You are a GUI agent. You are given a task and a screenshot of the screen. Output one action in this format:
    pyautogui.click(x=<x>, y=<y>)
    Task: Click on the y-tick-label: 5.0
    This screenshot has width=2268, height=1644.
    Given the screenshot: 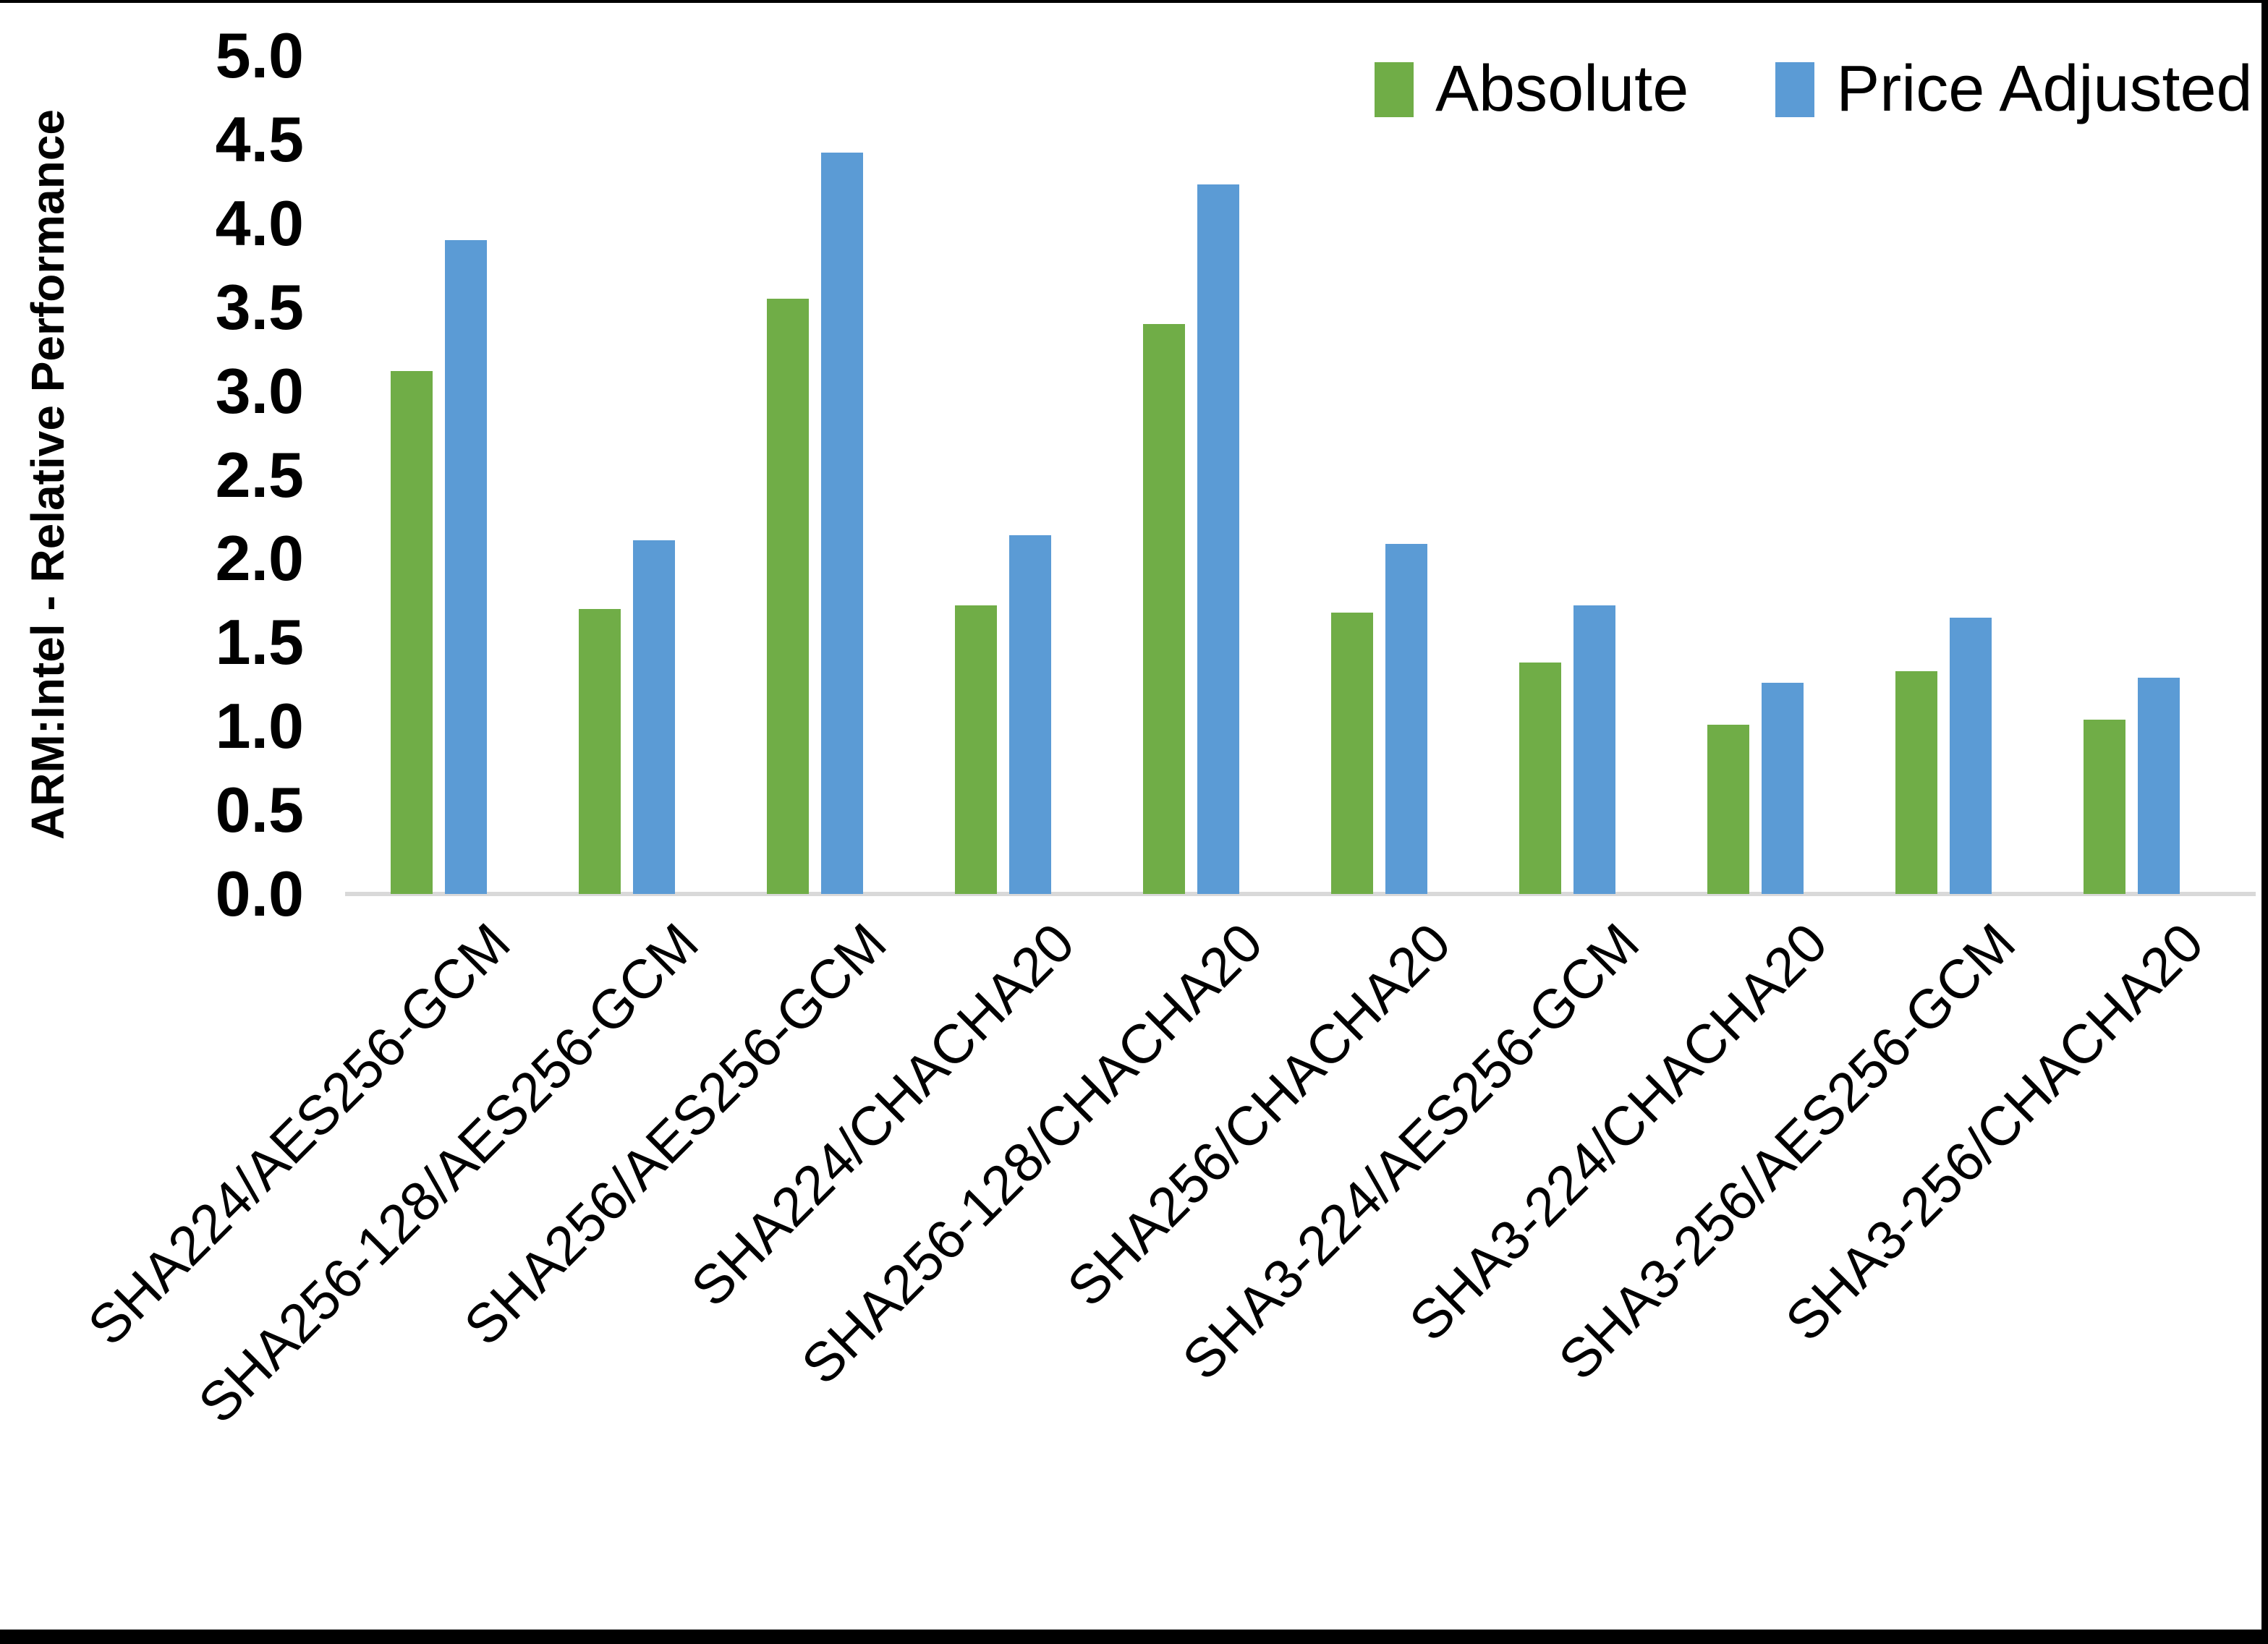 What is the action you would take?
    pyautogui.click(x=259, y=55)
    